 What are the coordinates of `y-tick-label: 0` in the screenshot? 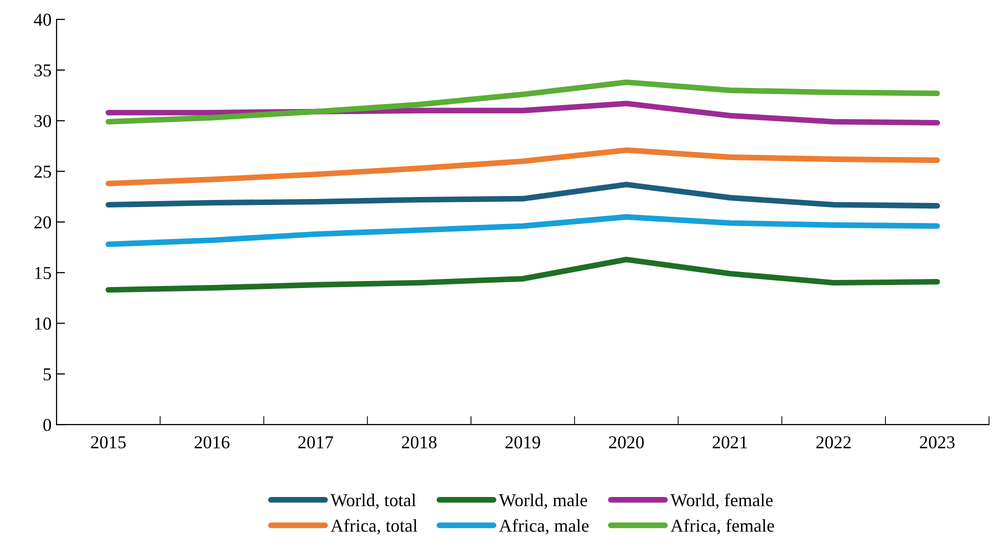 It's located at (47, 425).